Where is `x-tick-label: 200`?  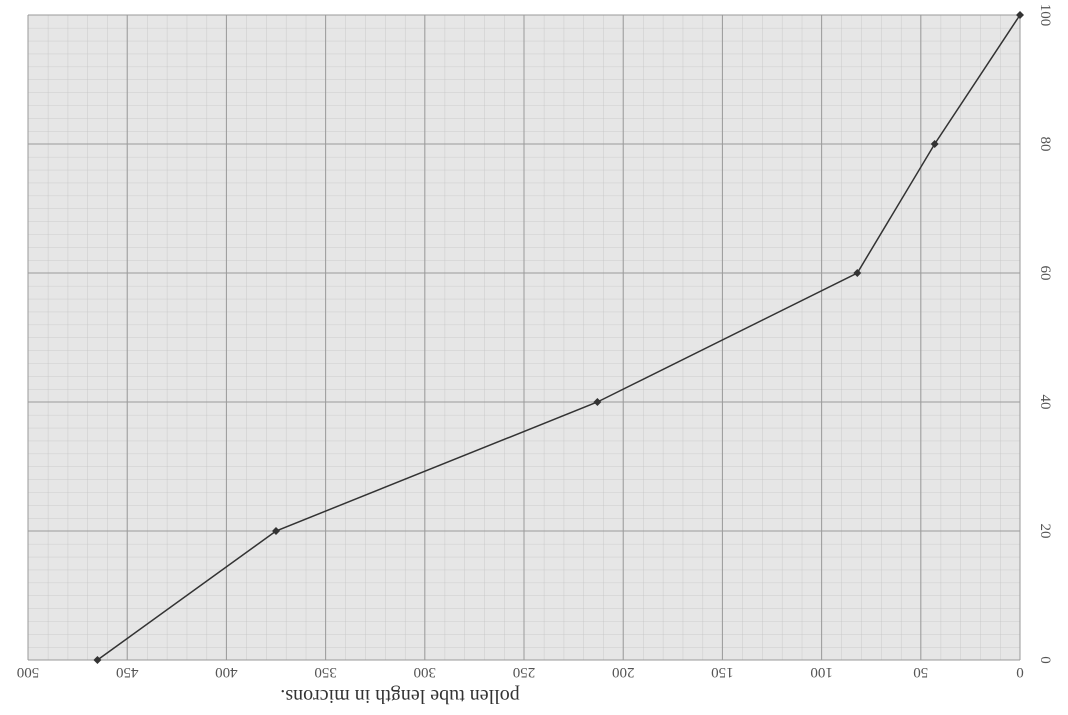
x-tick-label: 200 is located at coordinates (623, 672).